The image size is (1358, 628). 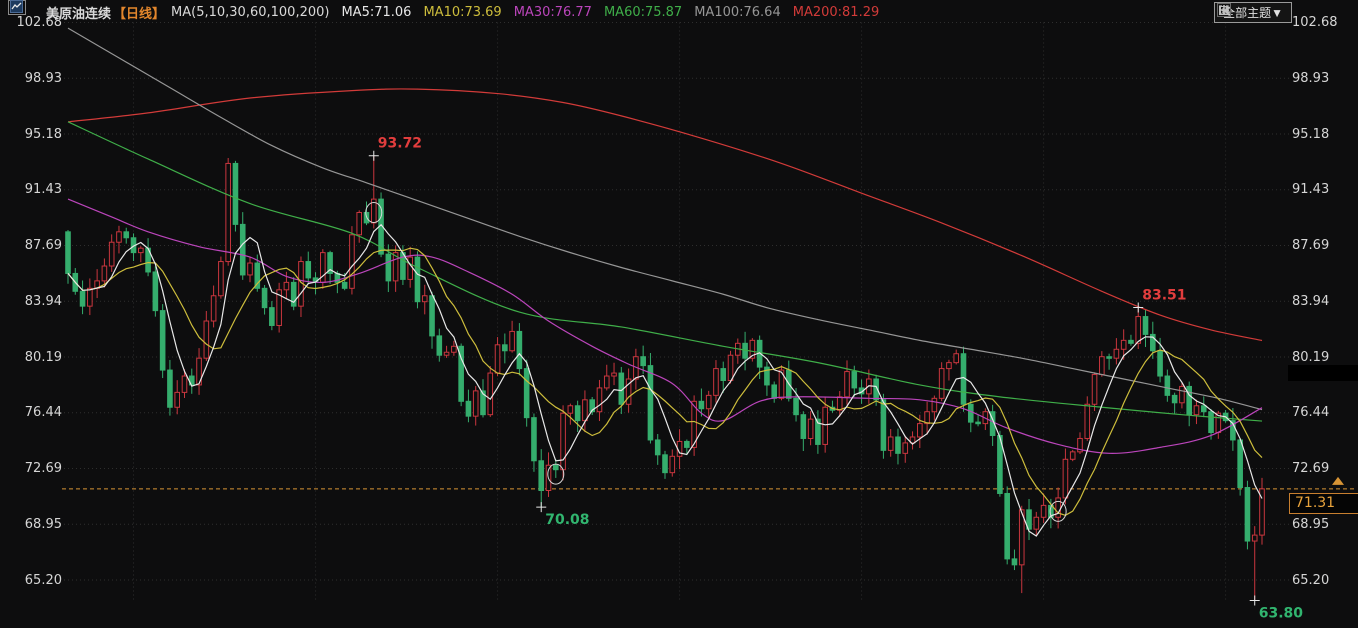 I want to click on theme-selector-button: 全部主题▼, so click(x=1253, y=12).